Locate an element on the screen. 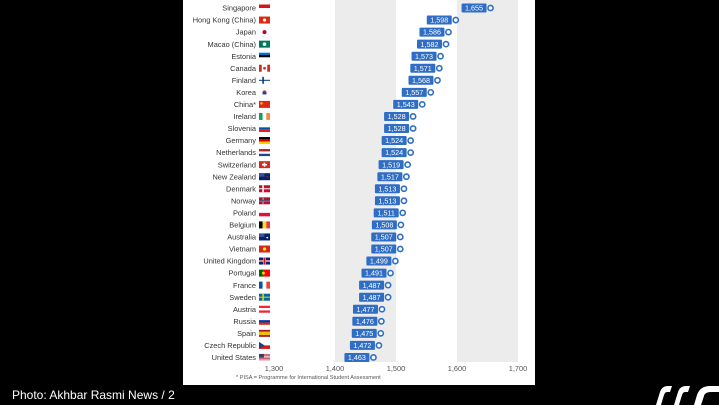  category-label: France is located at coordinates (244, 285).